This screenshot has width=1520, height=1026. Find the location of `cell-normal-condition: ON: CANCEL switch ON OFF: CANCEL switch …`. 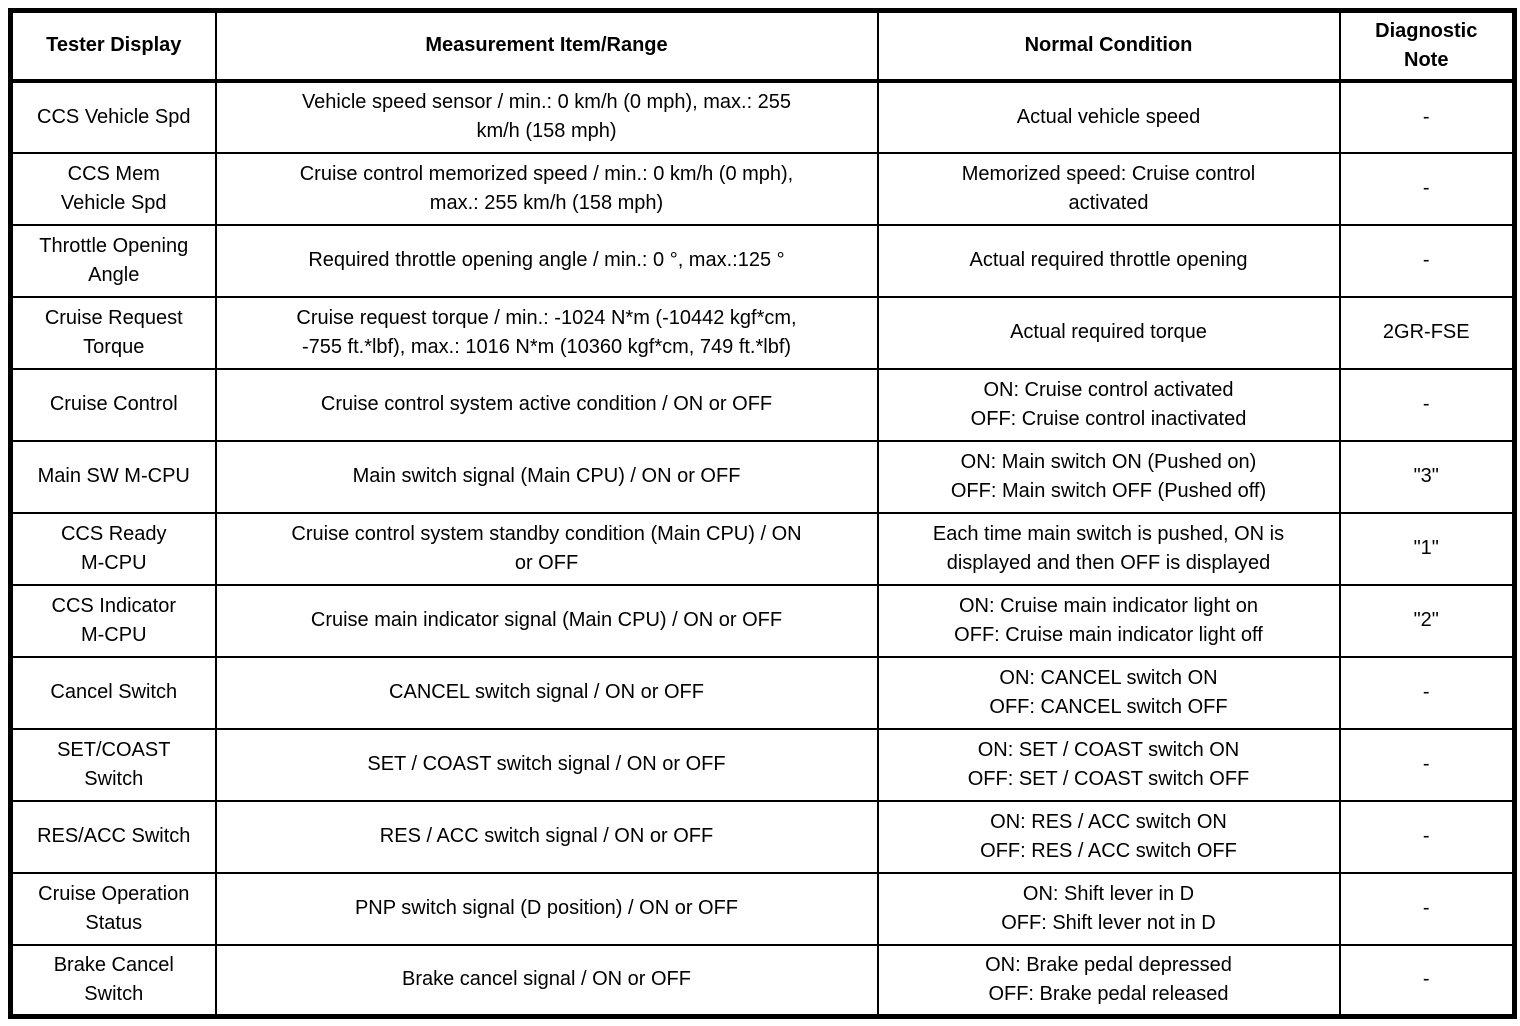

cell-normal-condition: ON: CANCEL switch ON OFF: CANCEL switch … is located at coordinates (1108, 692).